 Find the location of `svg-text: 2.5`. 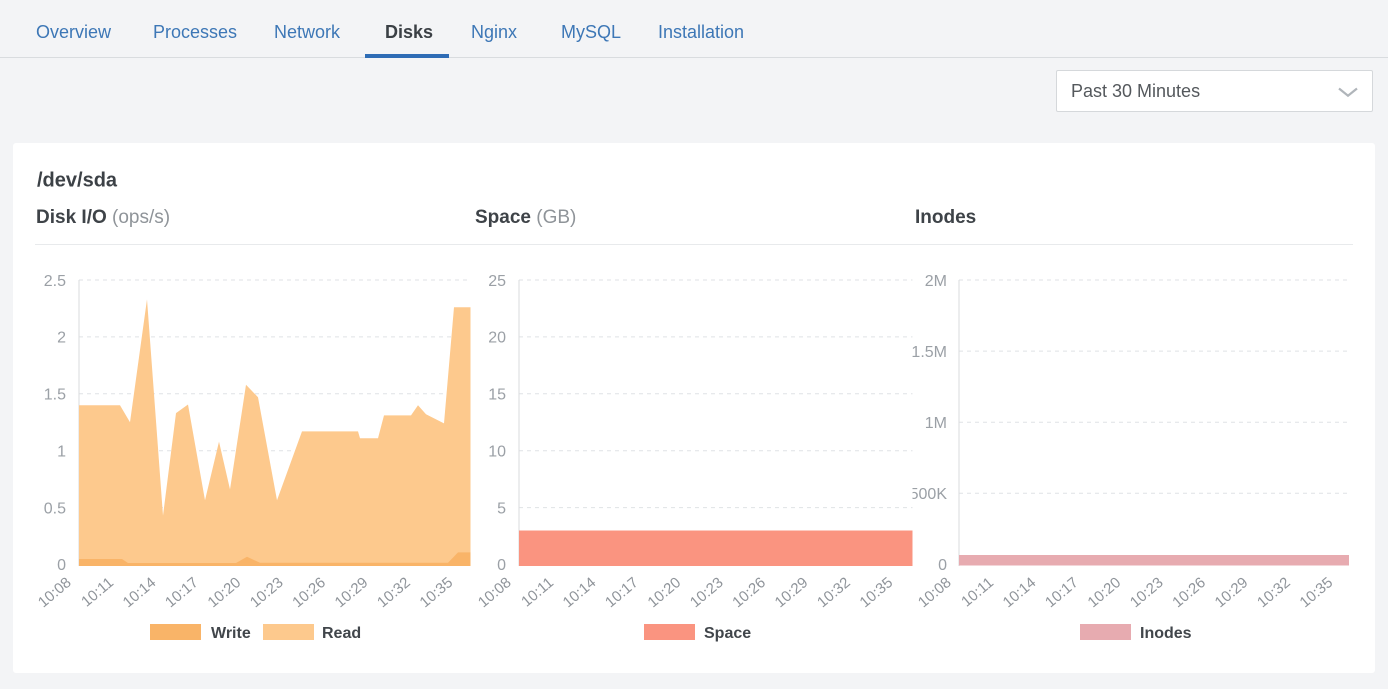

svg-text: 2.5 is located at coordinates (55, 281).